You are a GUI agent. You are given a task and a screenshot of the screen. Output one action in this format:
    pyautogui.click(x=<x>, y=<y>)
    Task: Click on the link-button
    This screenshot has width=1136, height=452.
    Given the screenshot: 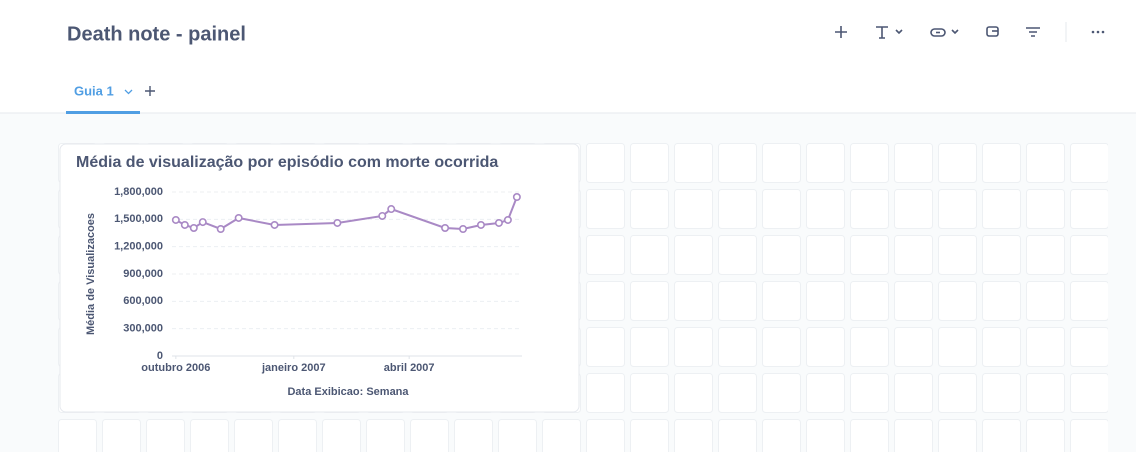 What is the action you would take?
    pyautogui.click(x=944, y=32)
    